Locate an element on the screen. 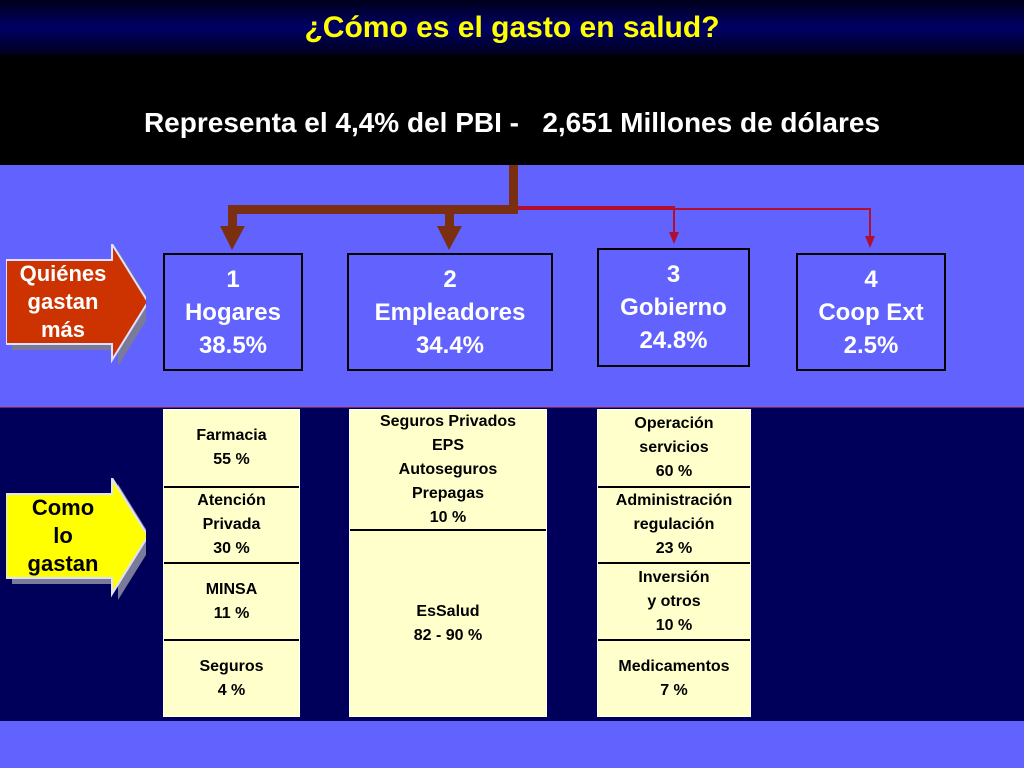 This screenshot has width=1024, height=768. breakdown-cell: Inversión y otros 10 % is located at coordinates (674, 602).